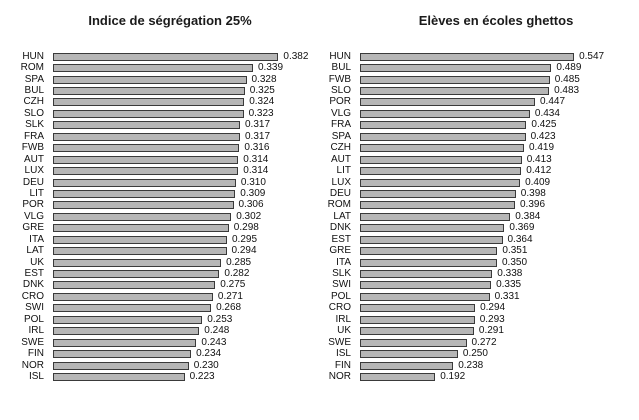 The image size is (639, 420). I want to click on bar-row: EST 0.364, so click(473, 239).